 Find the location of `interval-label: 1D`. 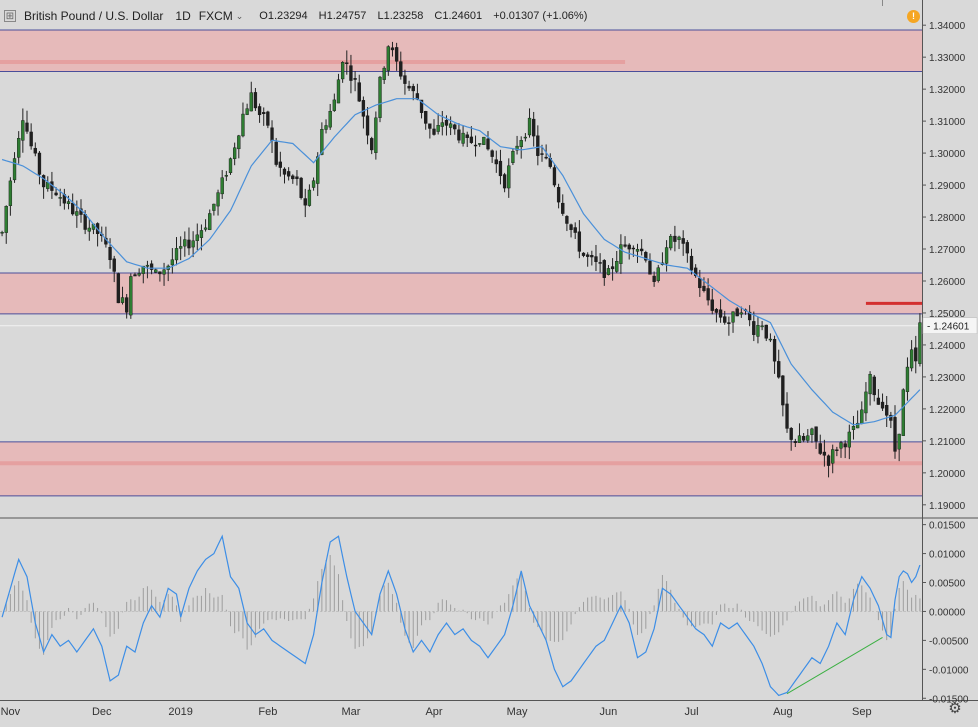

interval-label: 1D is located at coordinates (183, 16).